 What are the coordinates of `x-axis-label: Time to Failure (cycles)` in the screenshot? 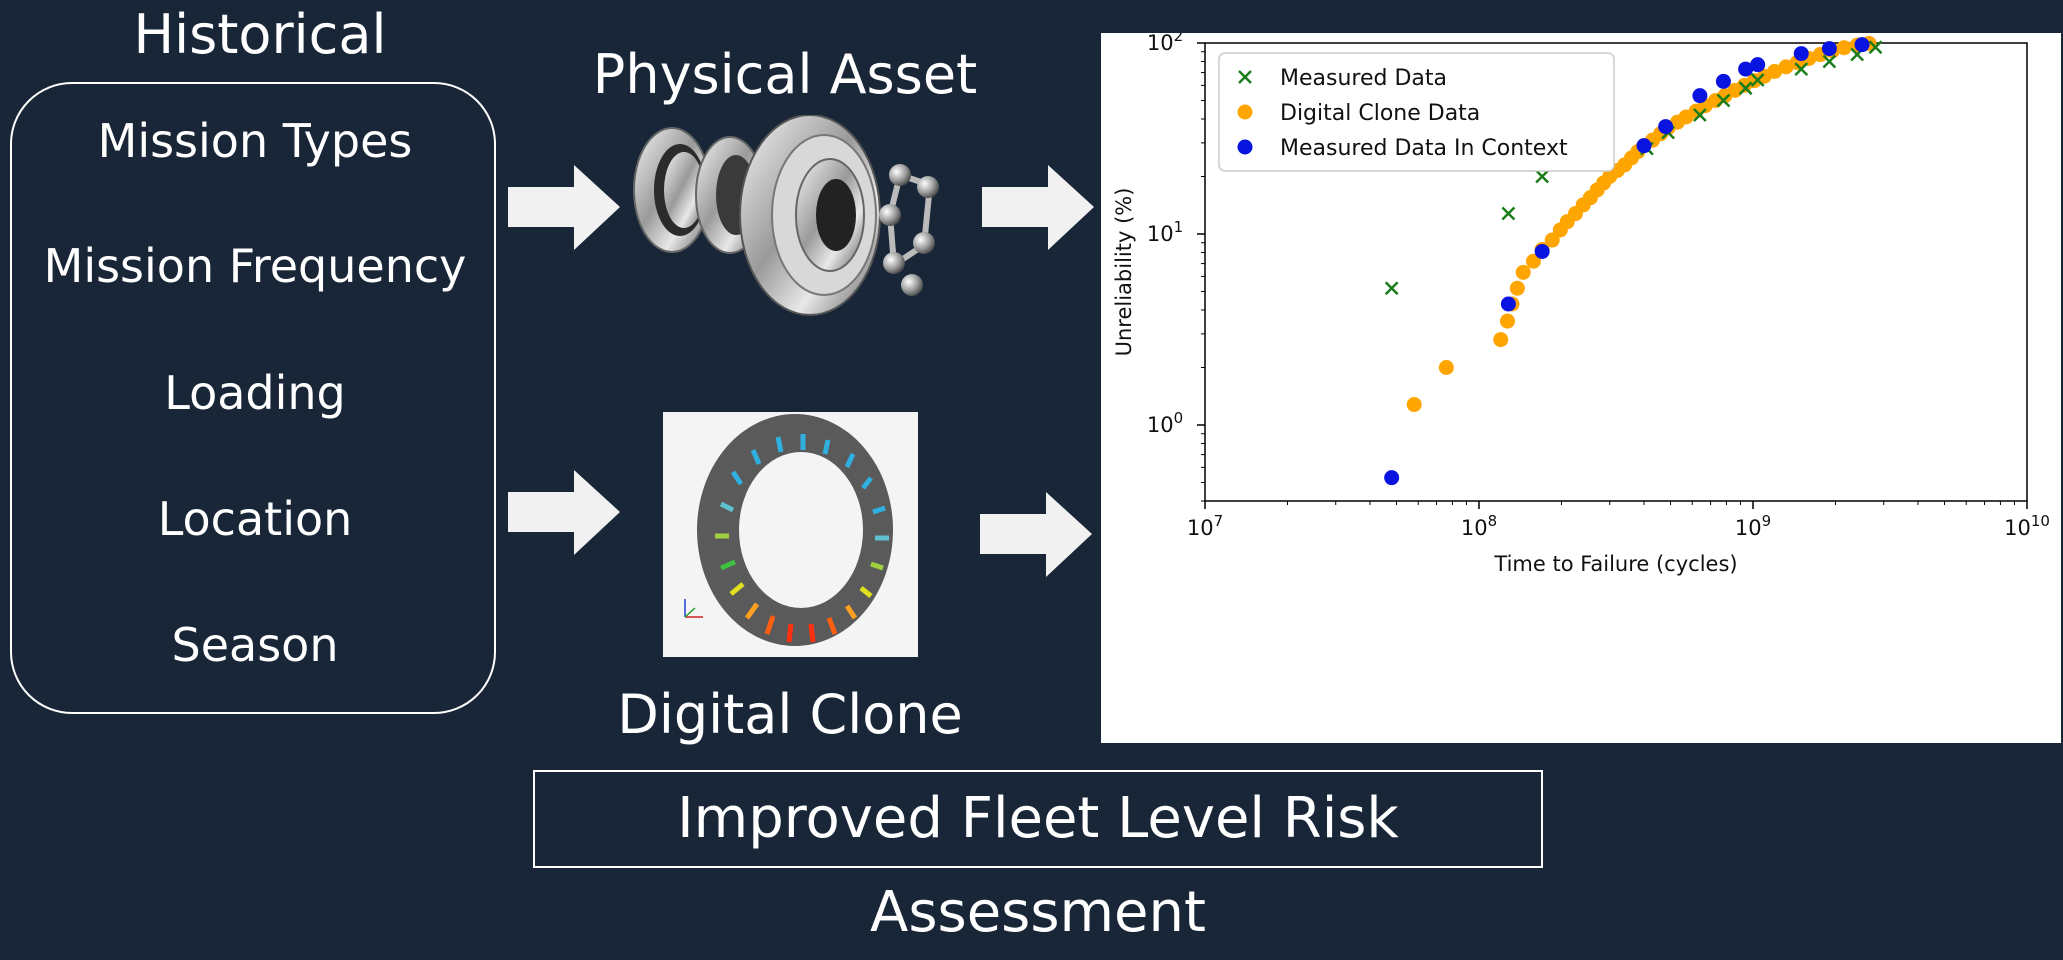 It's located at (1615, 564).